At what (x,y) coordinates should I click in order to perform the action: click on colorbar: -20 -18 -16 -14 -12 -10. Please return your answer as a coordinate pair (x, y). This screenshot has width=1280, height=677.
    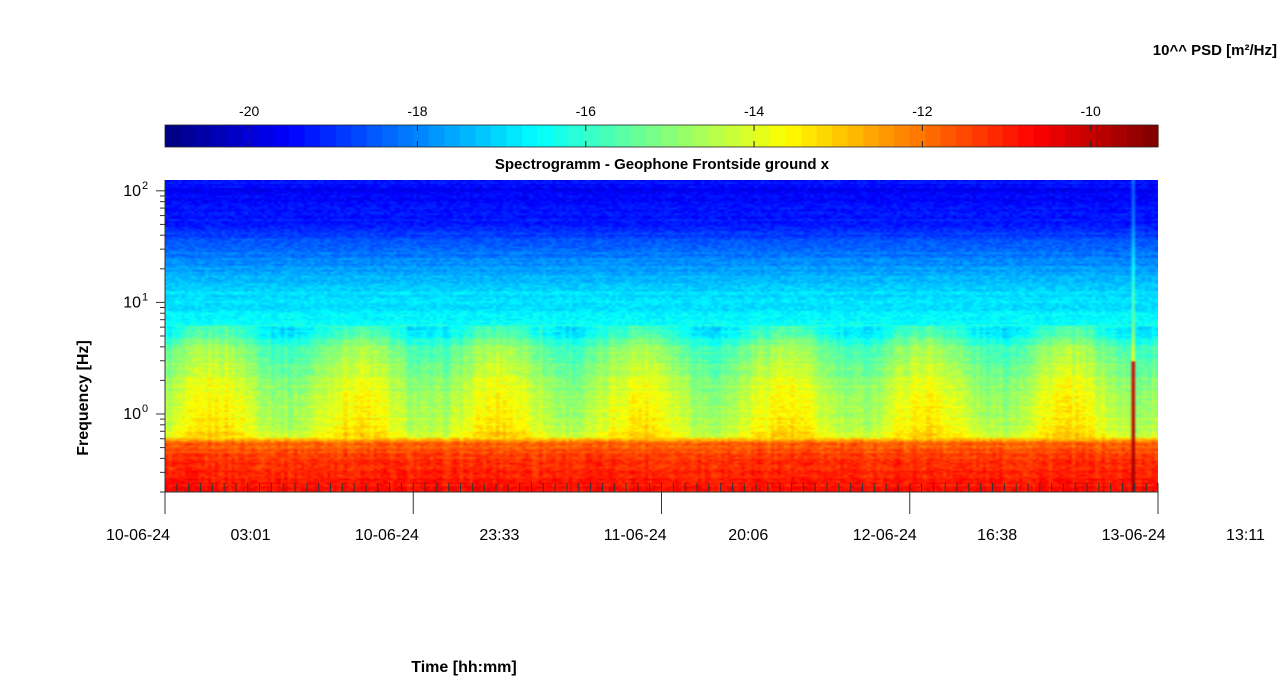
    Looking at the image, I should click on (661, 125).